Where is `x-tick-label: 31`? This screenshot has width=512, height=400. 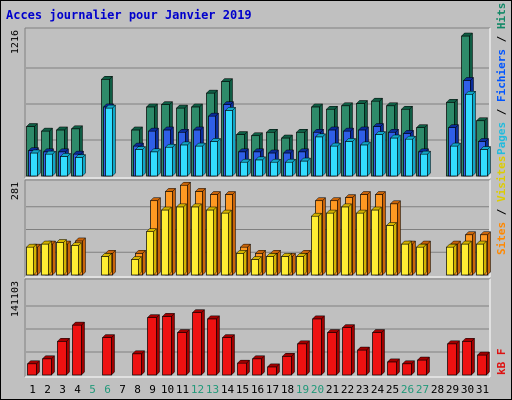
x-tick-label: 31 is located at coordinates (482, 389).